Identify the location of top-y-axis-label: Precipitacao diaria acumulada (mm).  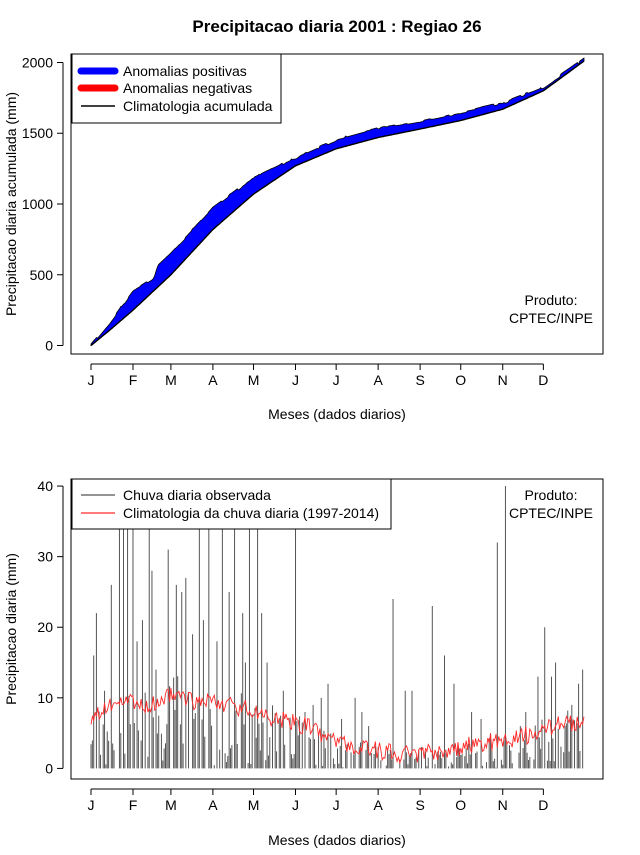
(11, 204).